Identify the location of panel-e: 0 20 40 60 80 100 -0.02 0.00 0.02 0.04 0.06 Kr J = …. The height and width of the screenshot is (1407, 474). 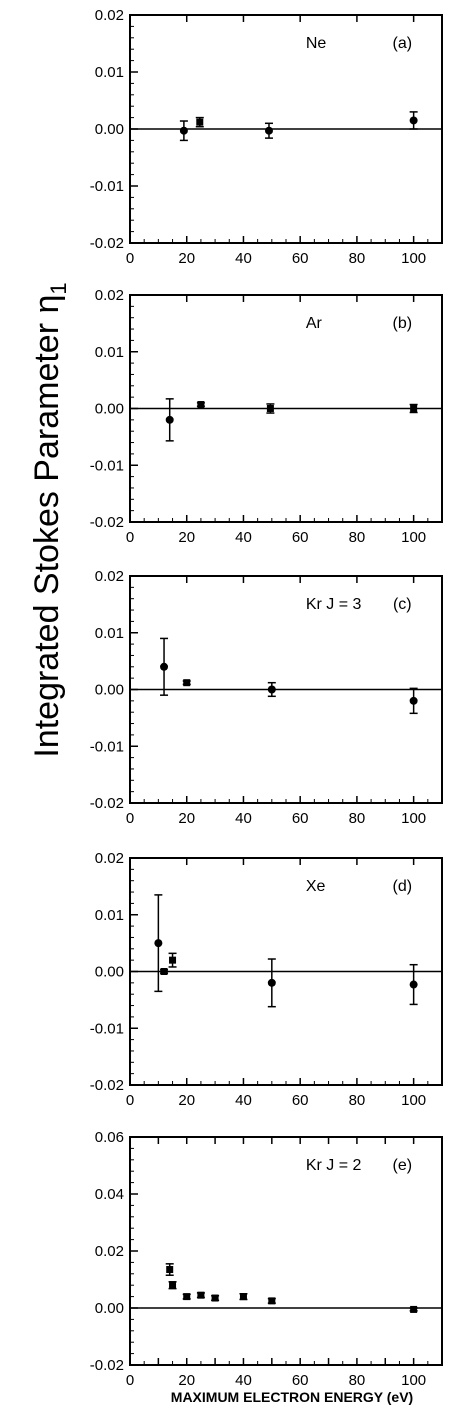
(266, 1259).